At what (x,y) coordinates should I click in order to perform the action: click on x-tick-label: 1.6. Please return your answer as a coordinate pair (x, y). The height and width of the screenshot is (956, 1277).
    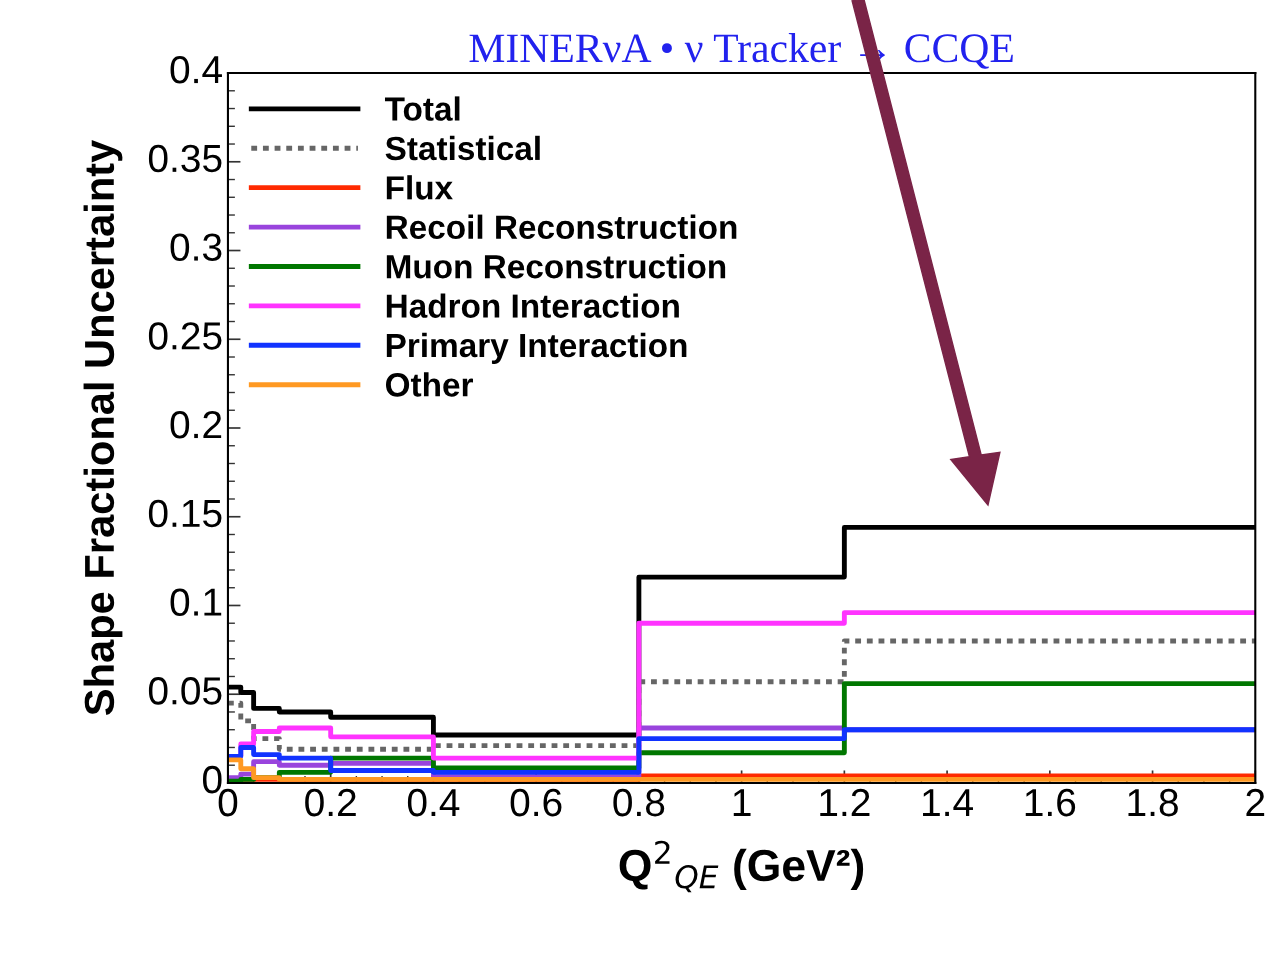
    Looking at the image, I should click on (1050, 802).